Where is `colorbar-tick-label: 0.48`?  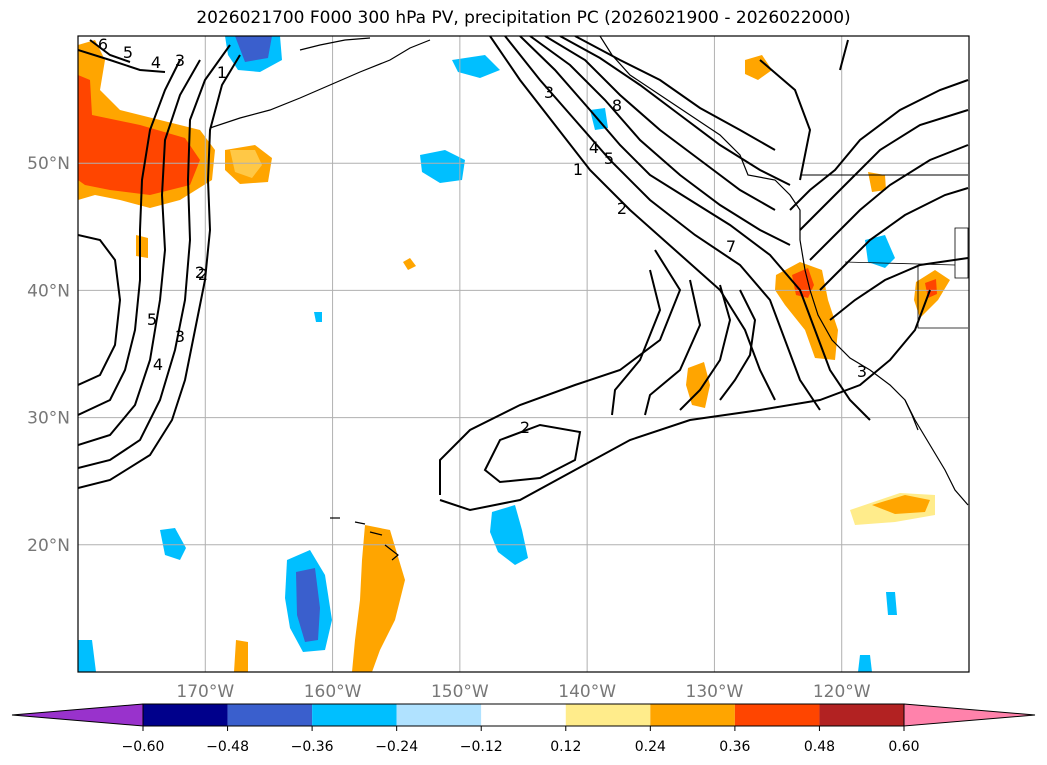
colorbar-tick-label: 0.48 is located at coordinates (819, 747).